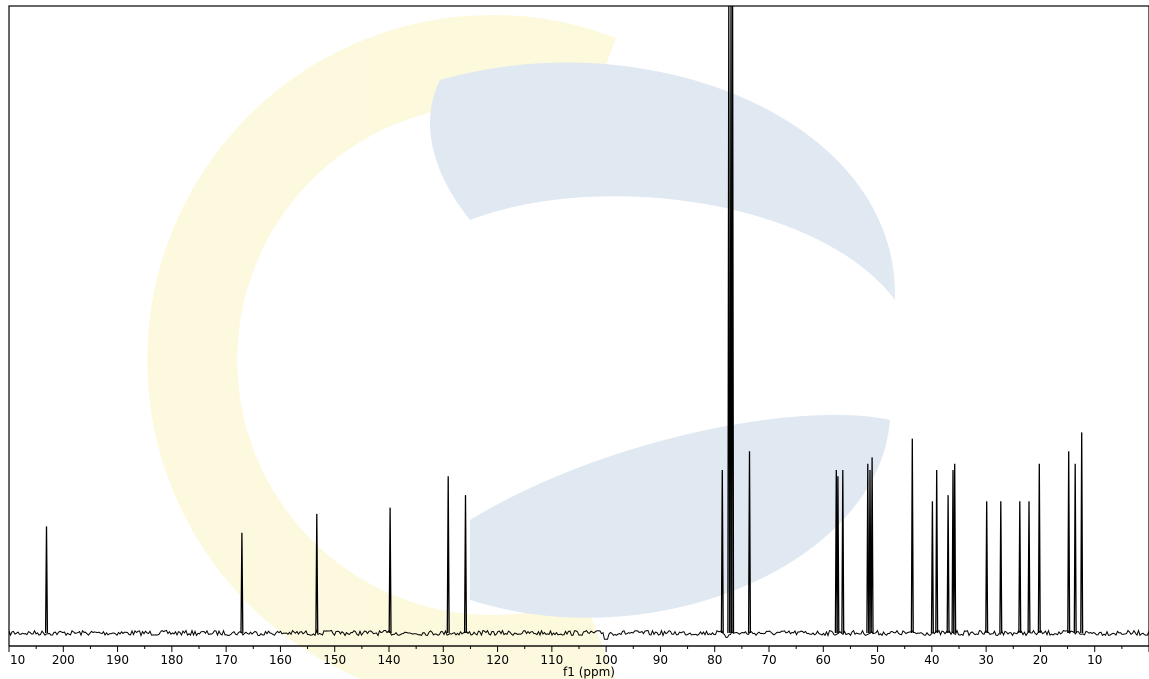  I want to click on tick-label-200: 200, so click(63, 660).